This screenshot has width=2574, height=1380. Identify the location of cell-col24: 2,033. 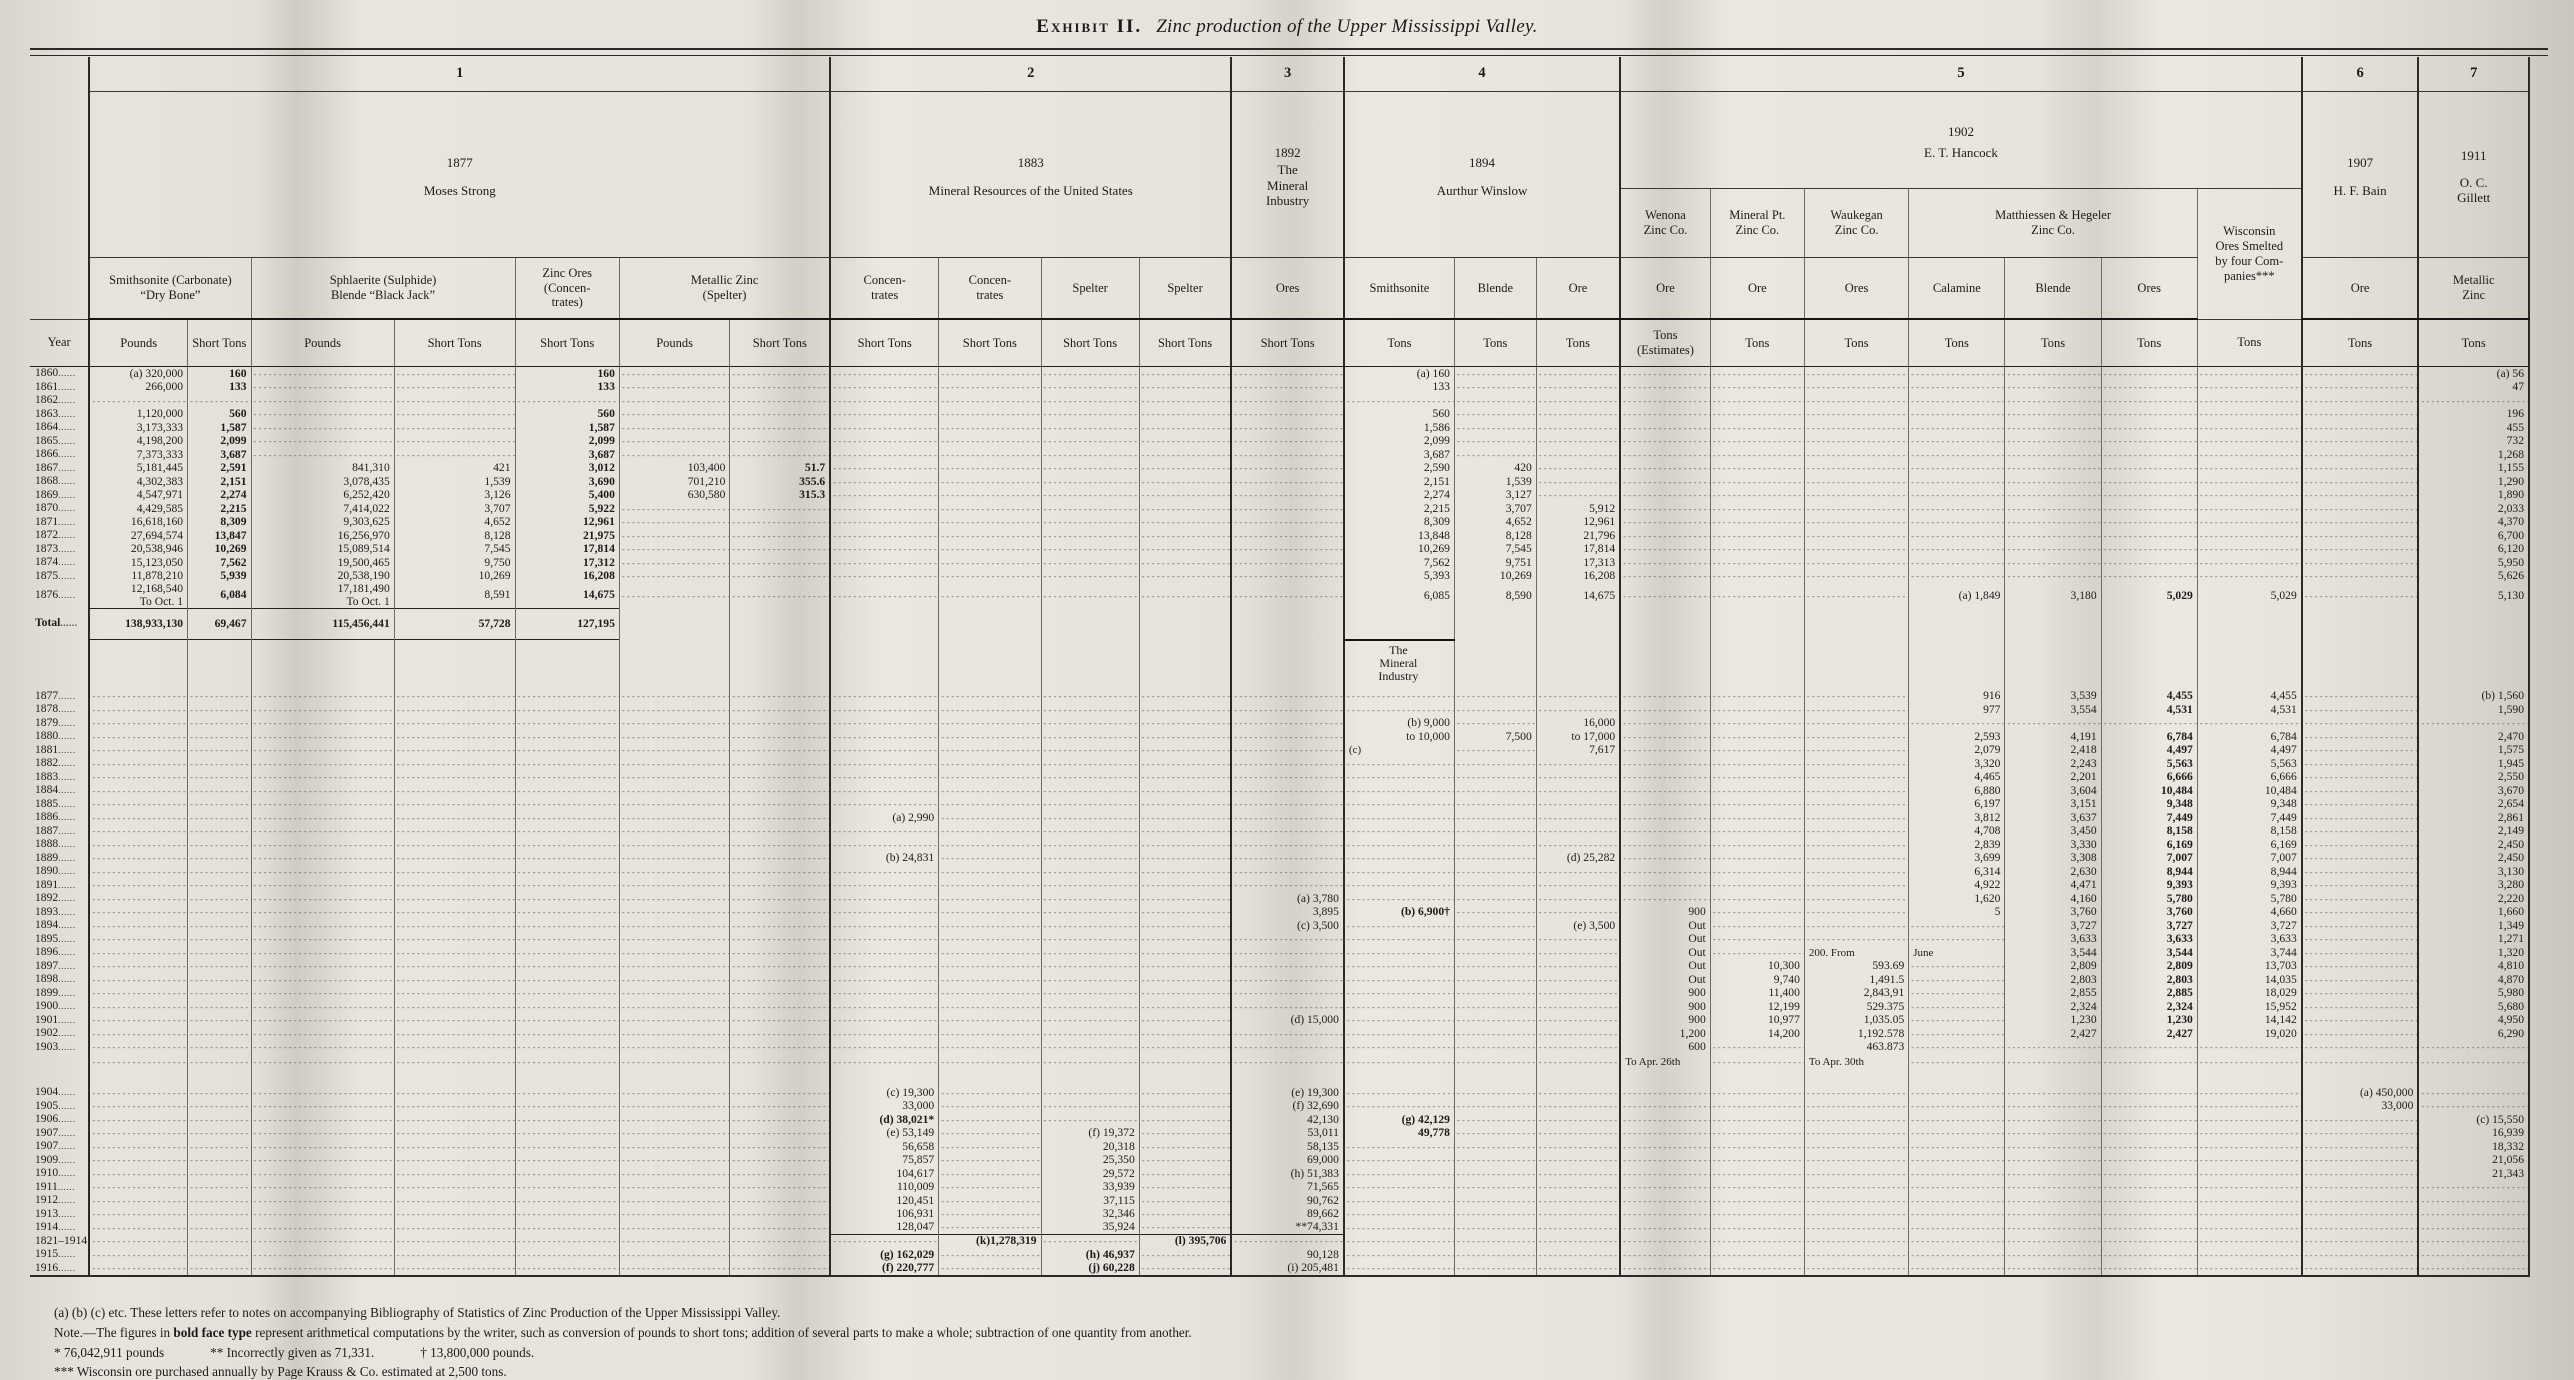
(2473, 509).